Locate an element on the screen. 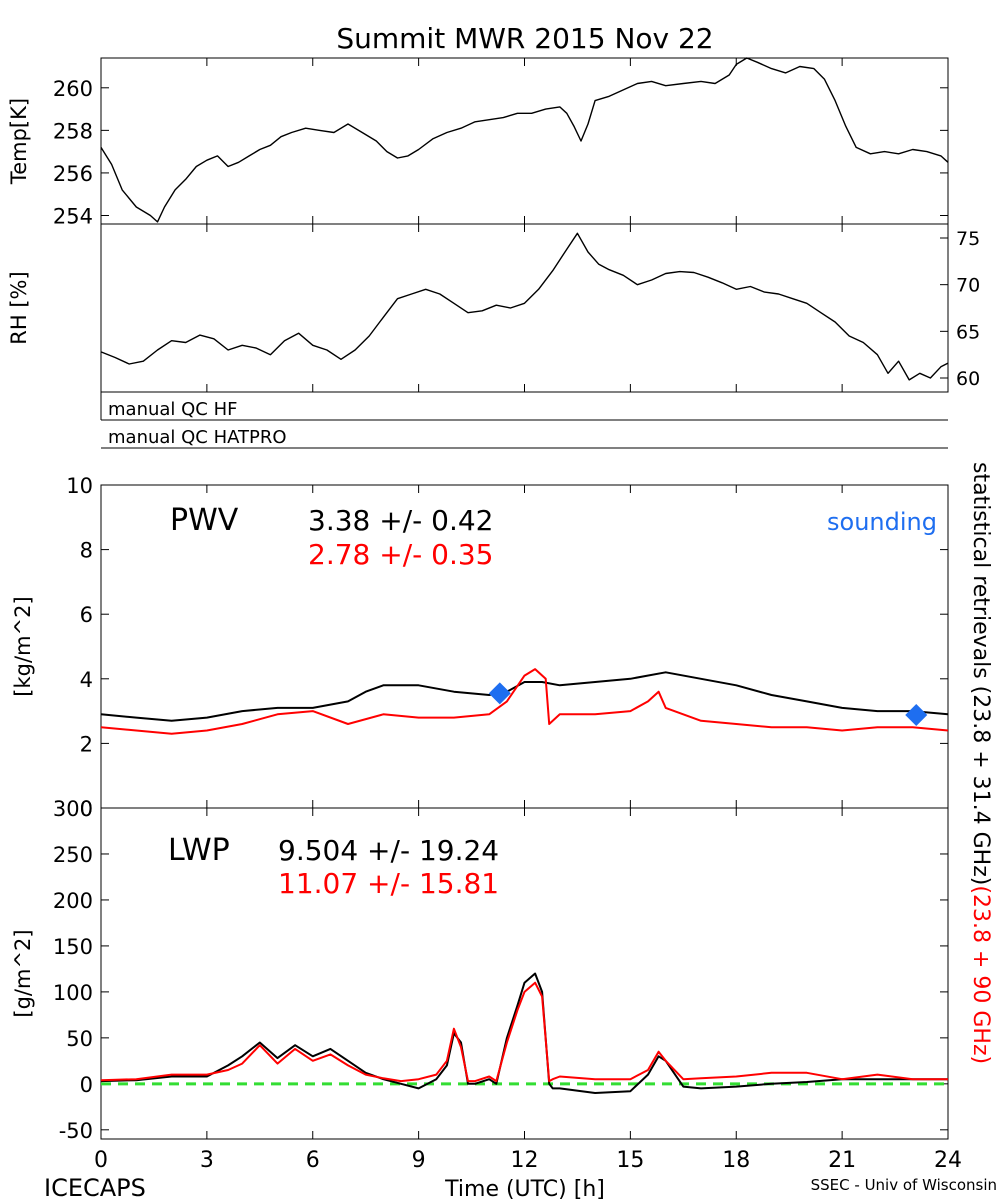  x-tick-label-4: 12 is located at coordinates (525, 1160).